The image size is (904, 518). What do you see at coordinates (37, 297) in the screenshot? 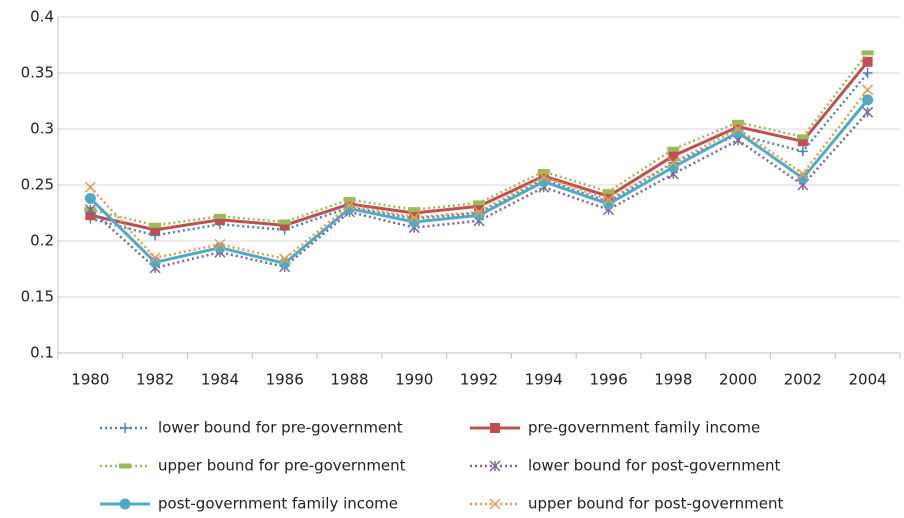
I see `y-tick-label: 0.15` at bounding box center [37, 297].